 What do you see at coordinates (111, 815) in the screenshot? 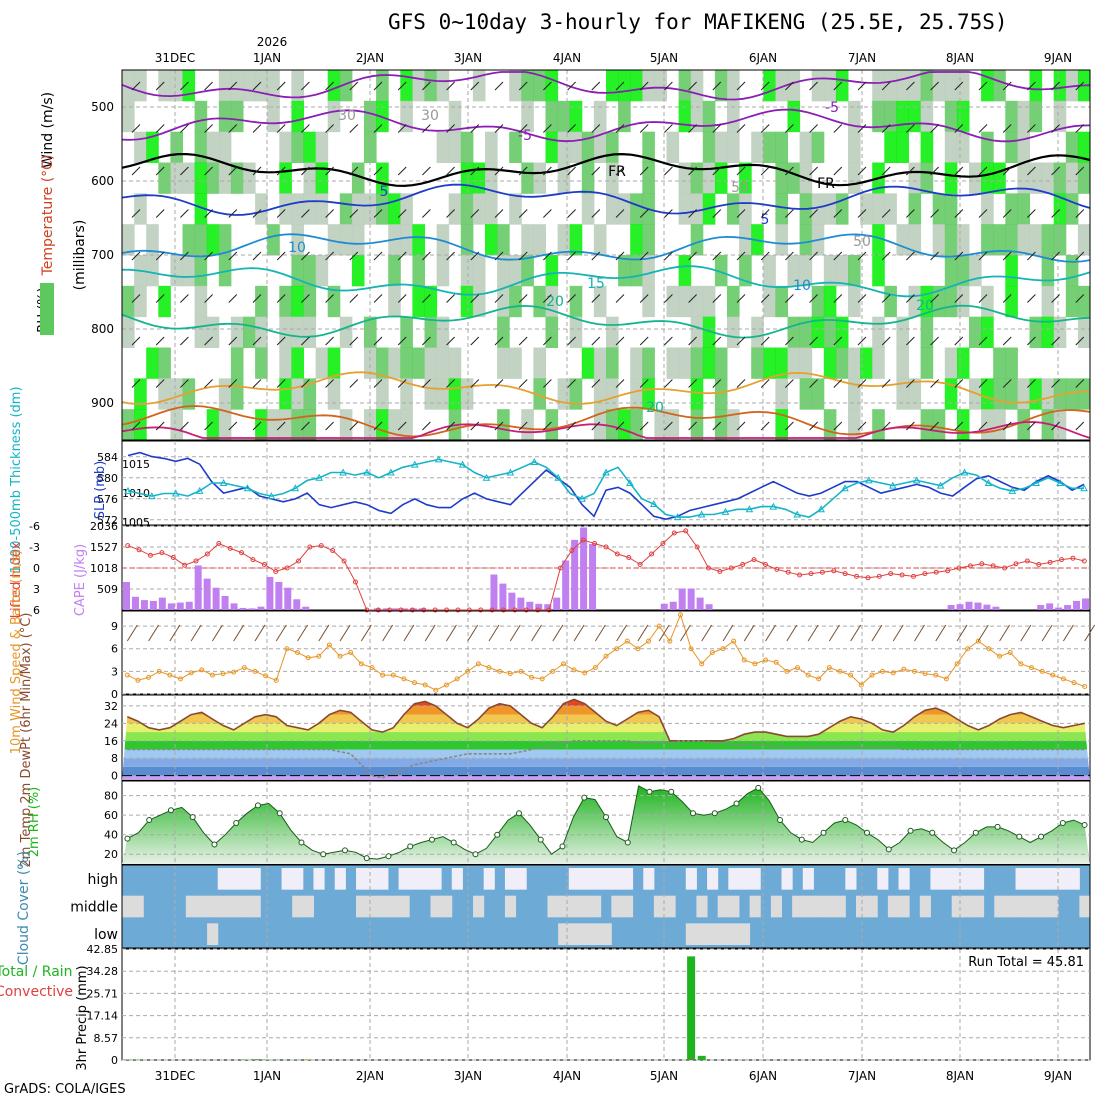
I see `rh-tick: 60` at bounding box center [111, 815].